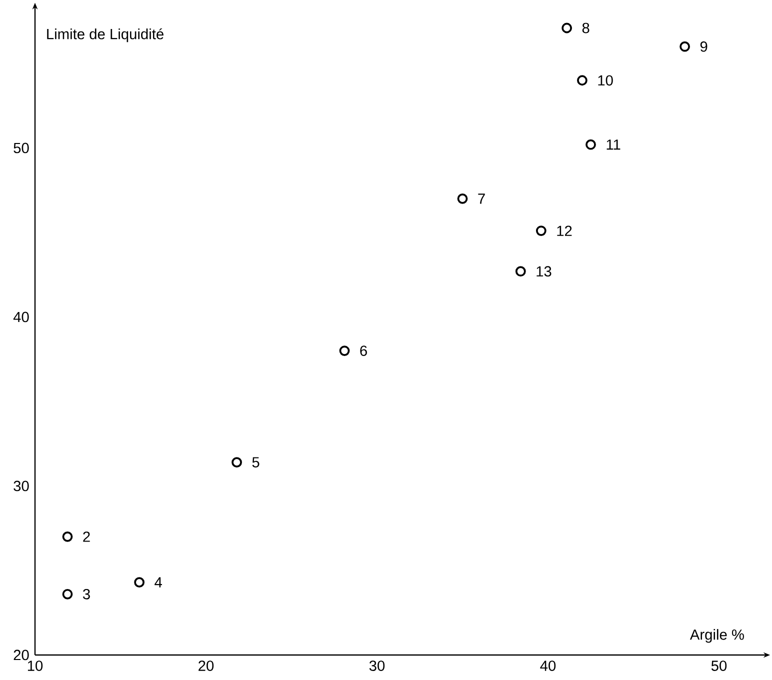 Image resolution: width=772 pixels, height=680 pixels. I want to click on annotation: 13, so click(544, 271).